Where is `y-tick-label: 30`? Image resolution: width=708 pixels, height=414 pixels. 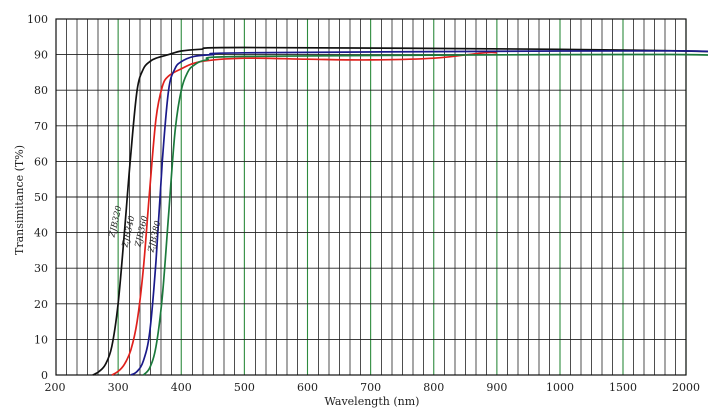
y-tick-label: 30 is located at coordinates (41, 268).